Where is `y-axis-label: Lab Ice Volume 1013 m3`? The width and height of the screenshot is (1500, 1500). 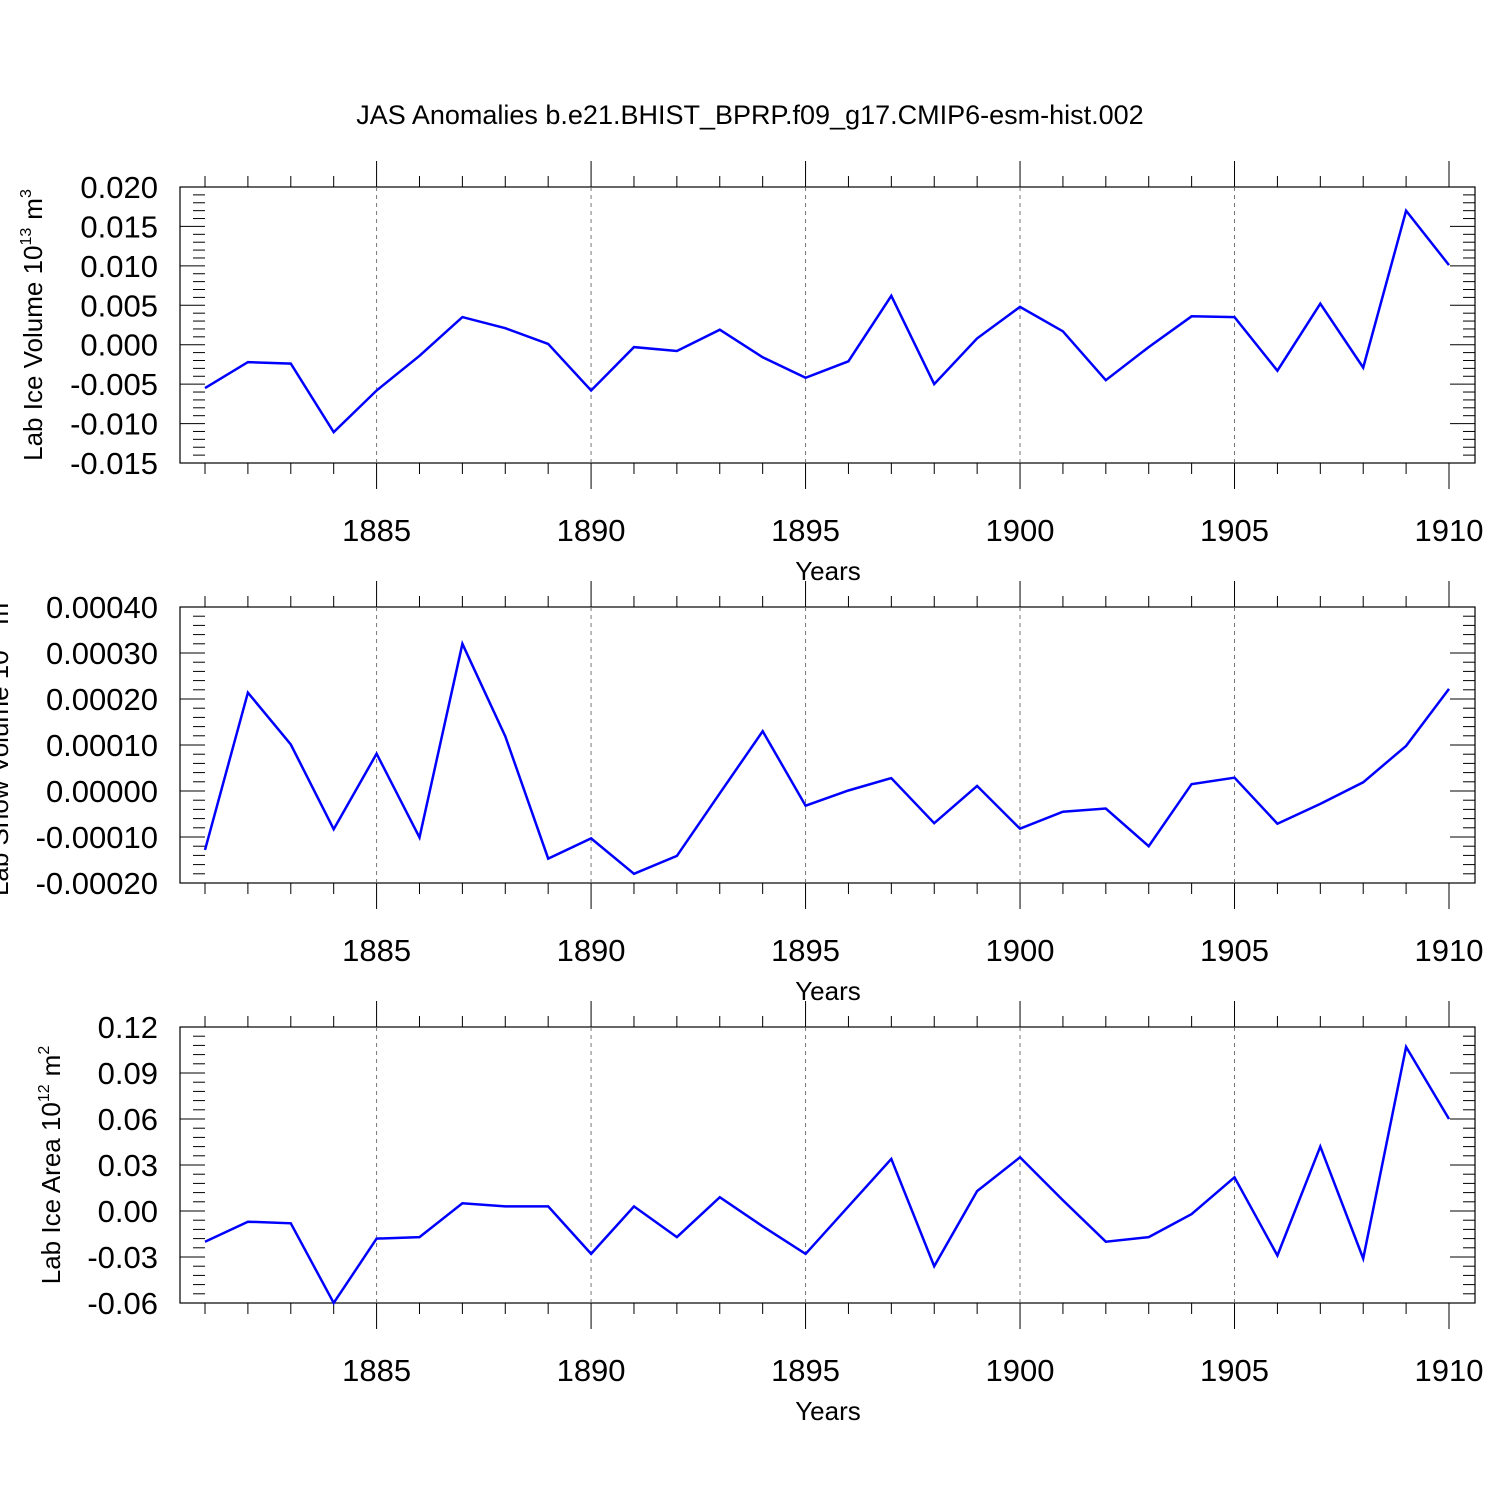 y-axis-label: Lab Ice Volume 1013 m3 is located at coordinates (33, 325).